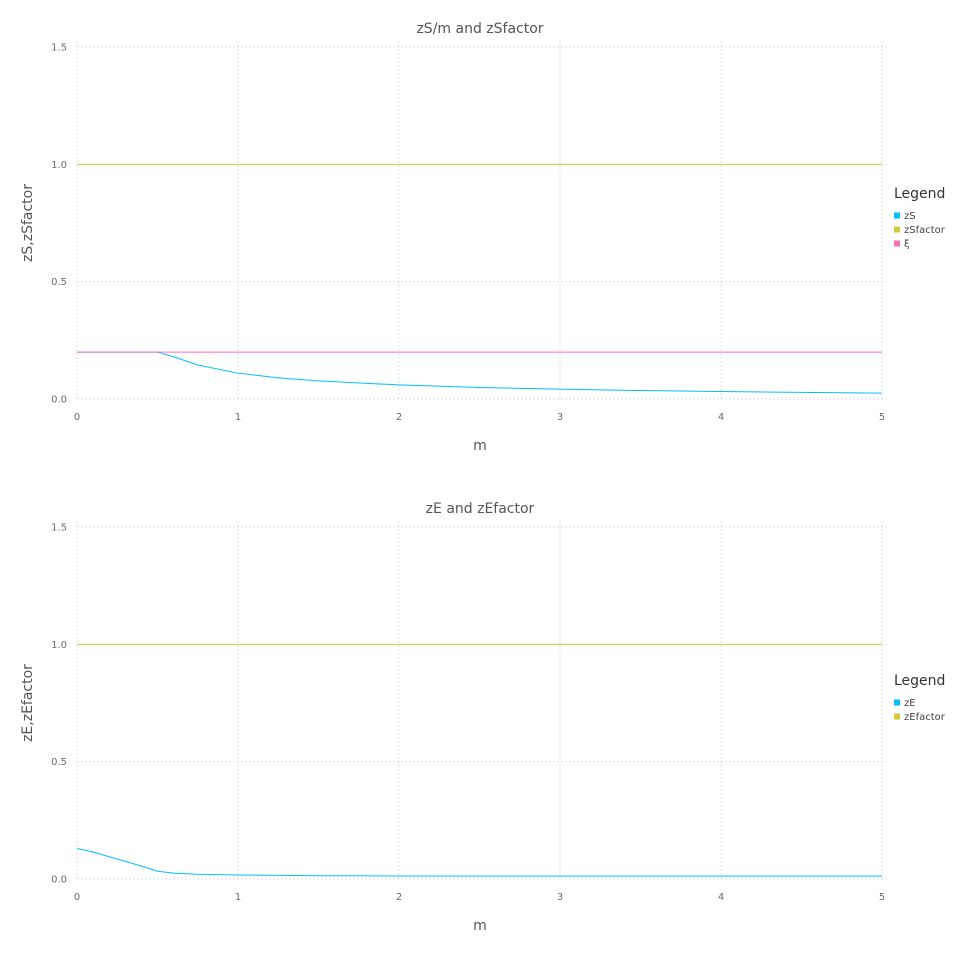  What do you see at coordinates (907, 244) in the screenshot?
I see `legend-label: ξ` at bounding box center [907, 244].